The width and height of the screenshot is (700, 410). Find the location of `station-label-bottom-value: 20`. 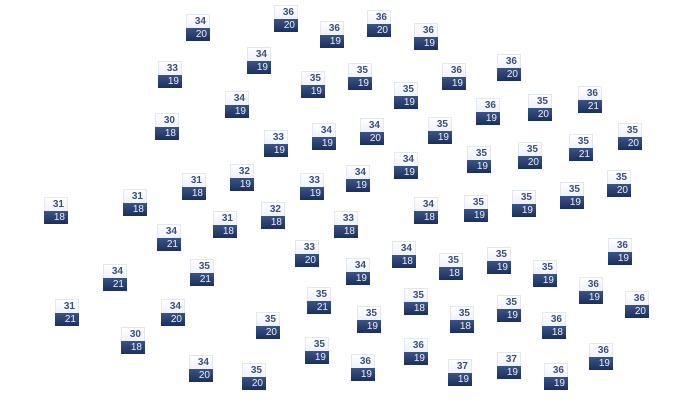

station-label-bottom-value: 20 is located at coordinates (619, 190).